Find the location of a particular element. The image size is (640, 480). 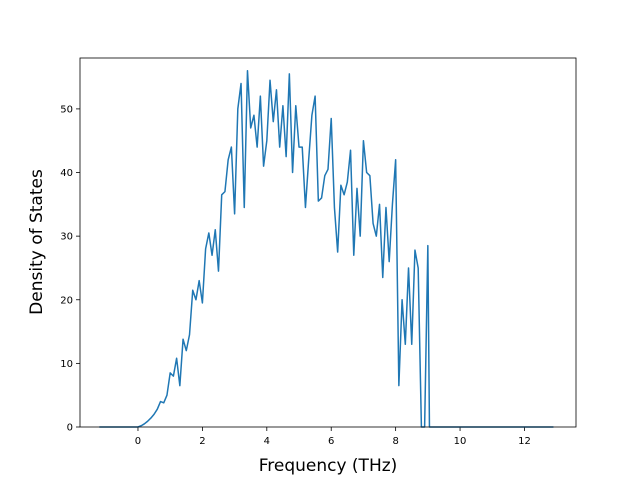

y-tick-label: 30 is located at coordinates (66, 237).